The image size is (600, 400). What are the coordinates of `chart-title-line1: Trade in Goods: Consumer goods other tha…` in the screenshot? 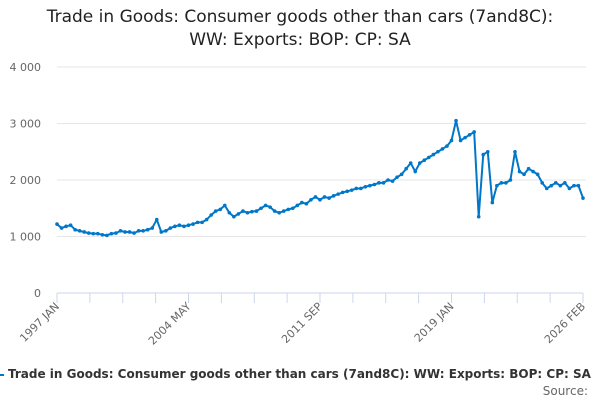 It's located at (300, 17).